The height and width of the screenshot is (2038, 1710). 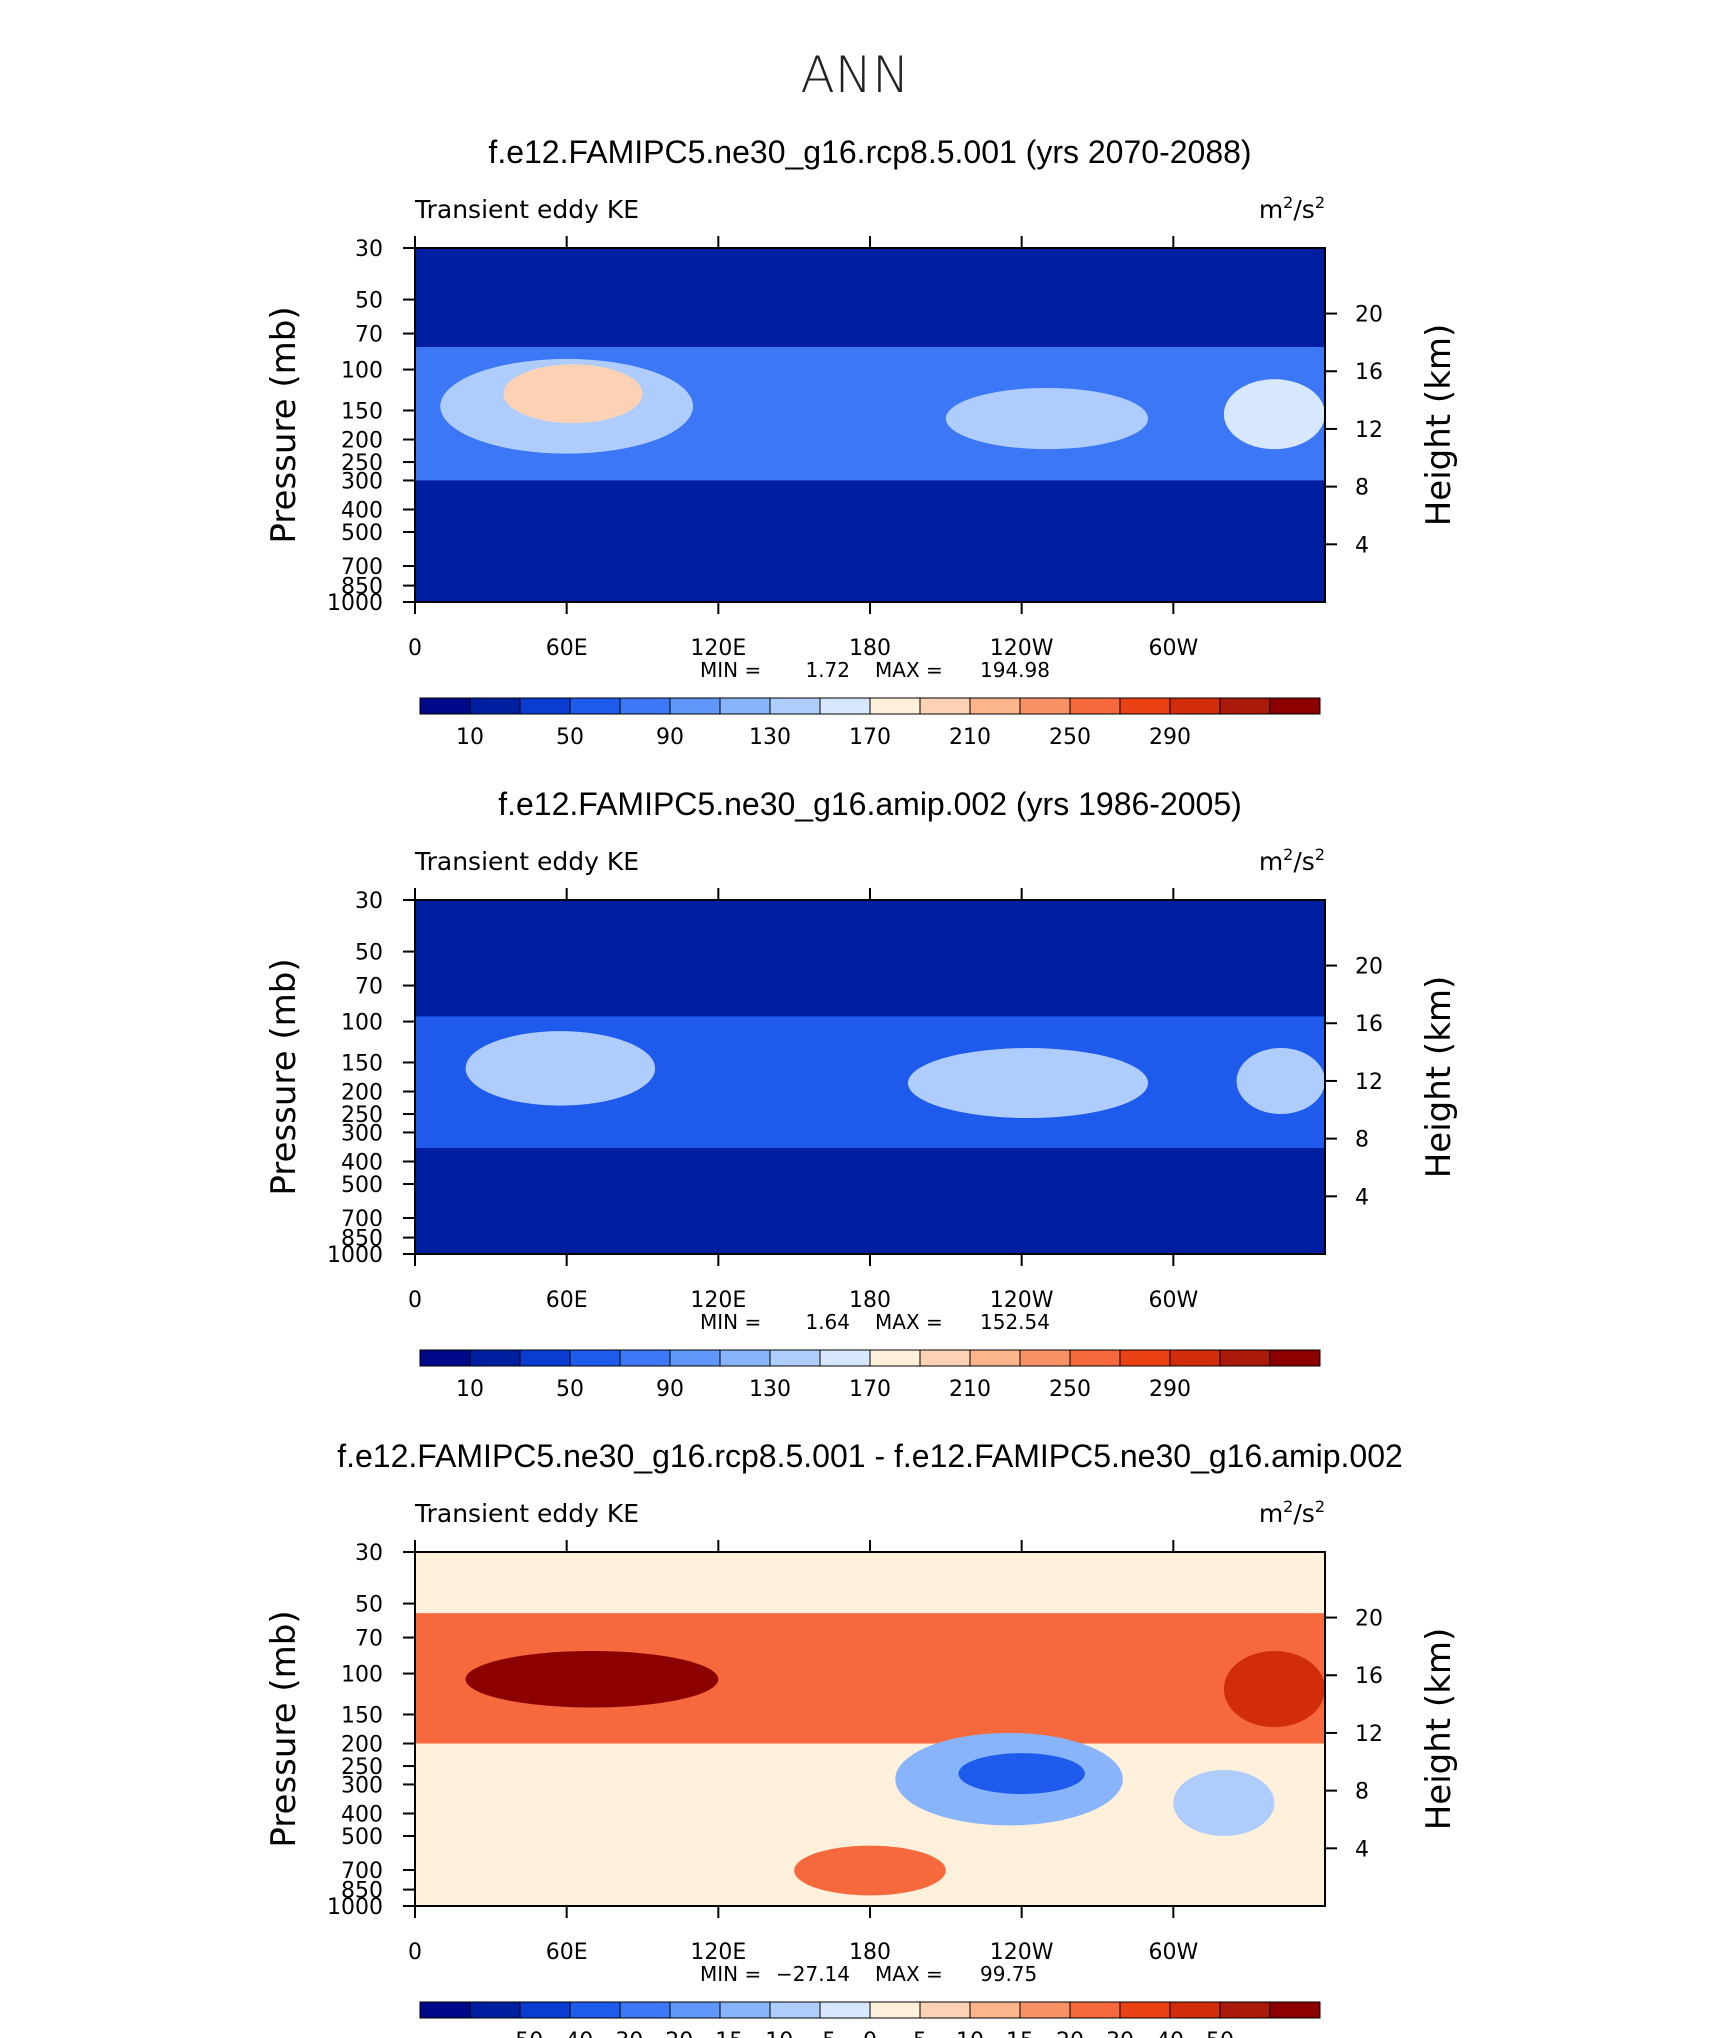 I want to click on colorbar-label: 90, so click(x=670, y=1389).